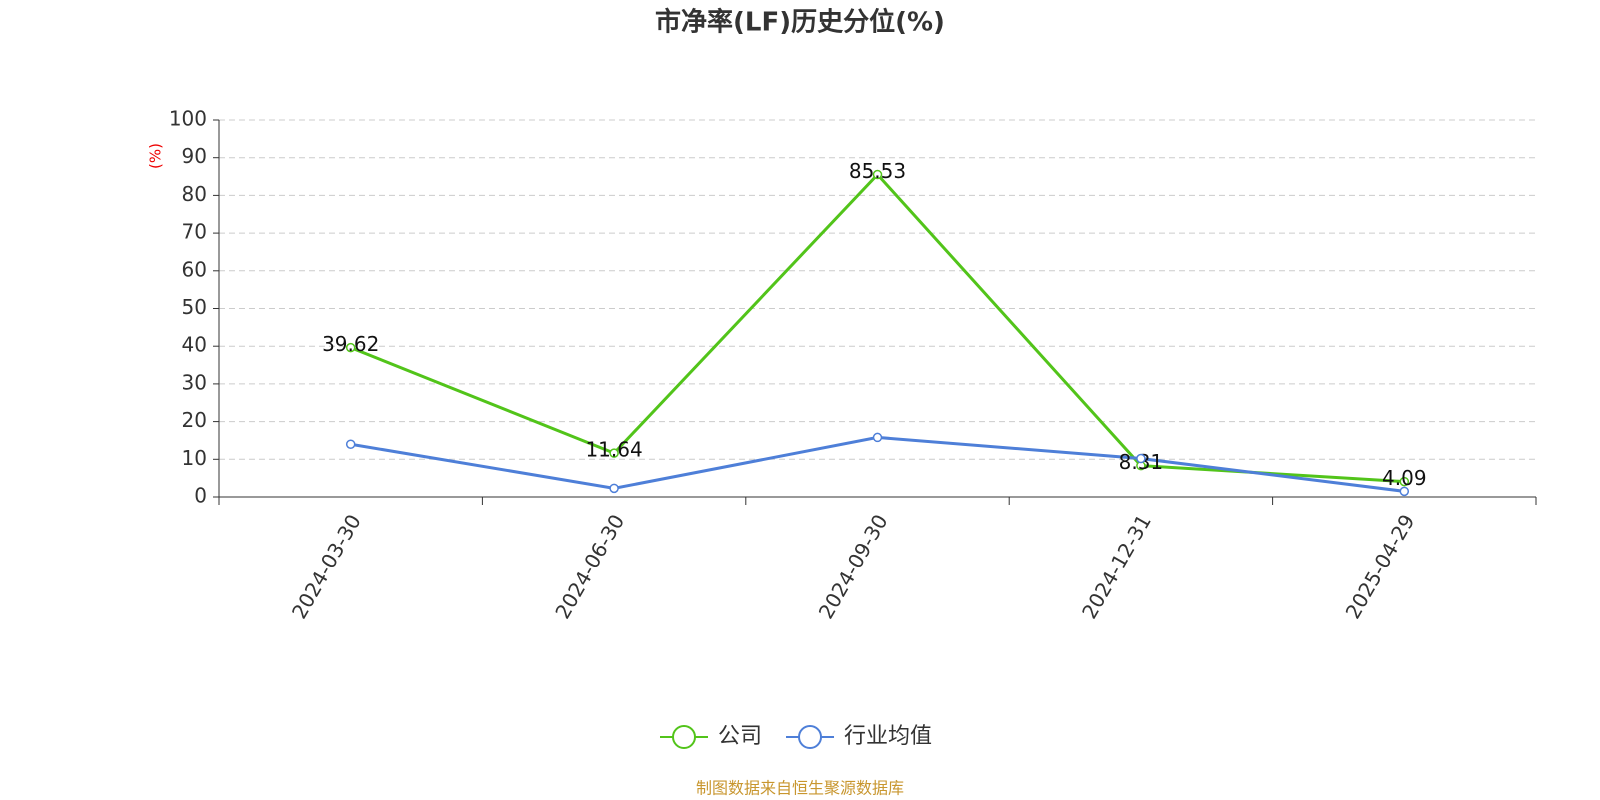  I want to click on data-label: 4.09, so click(1404, 478).